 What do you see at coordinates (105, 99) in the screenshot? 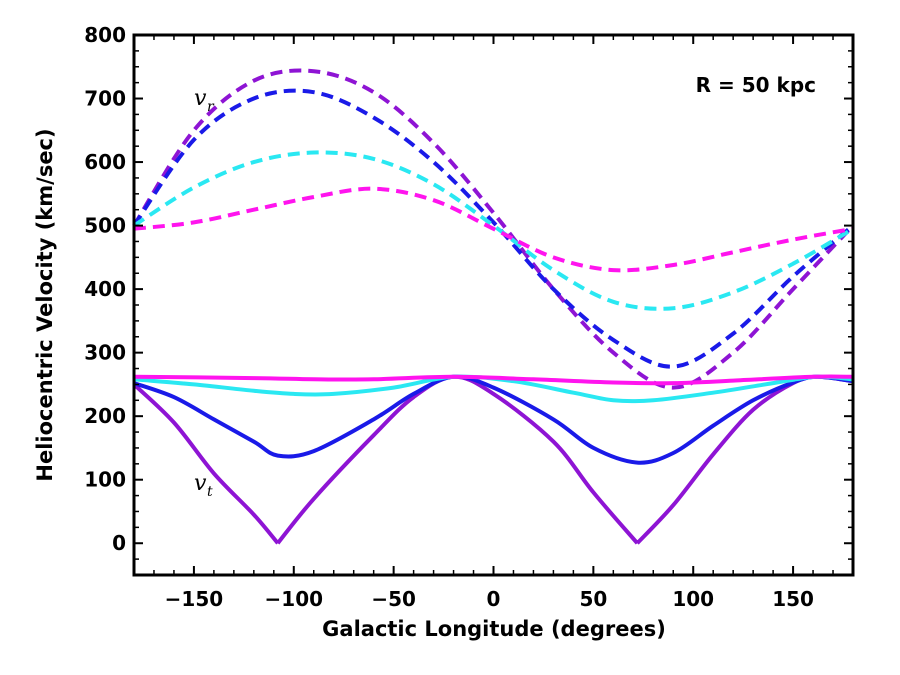
I see `y-tick-label: 700` at bounding box center [105, 99].